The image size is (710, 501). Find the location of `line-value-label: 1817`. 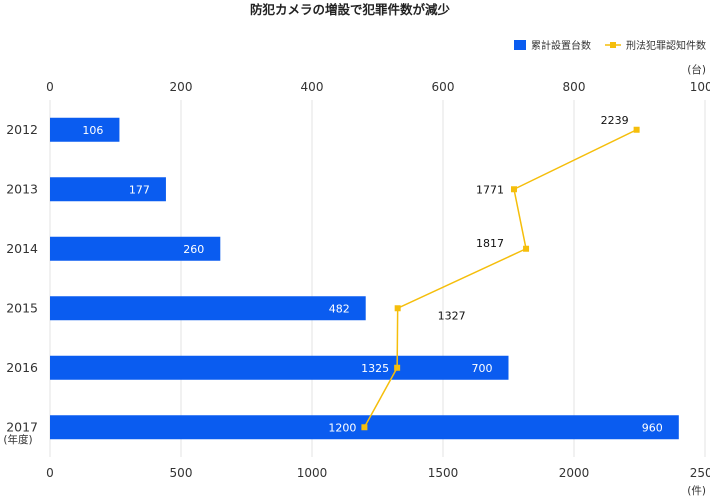

line-value-label: 1817 is located at coordinates (490, 243).